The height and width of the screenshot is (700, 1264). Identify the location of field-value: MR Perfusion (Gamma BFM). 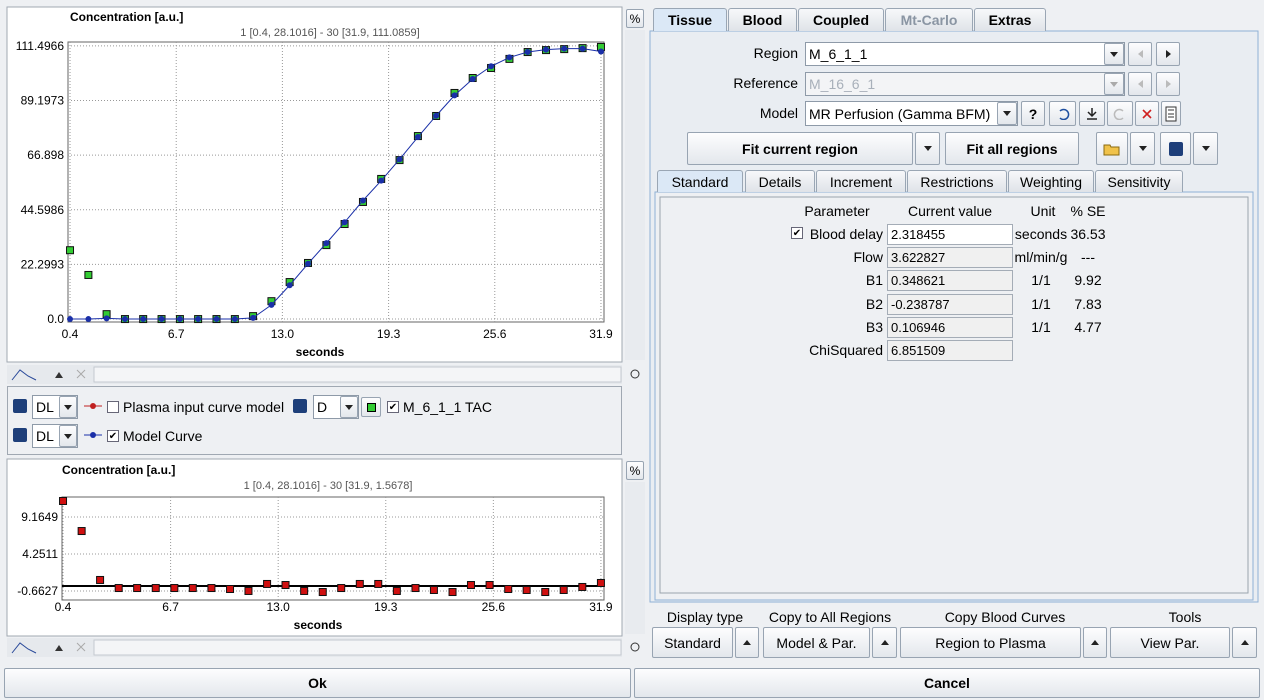
(900, 113).